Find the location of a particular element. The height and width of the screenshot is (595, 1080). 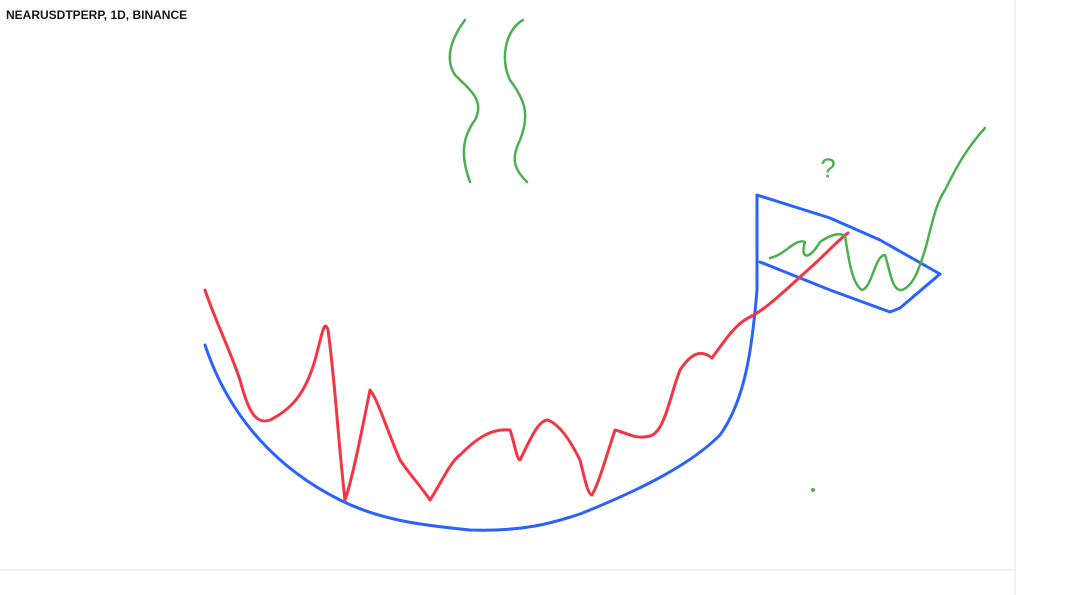

chart-title: NEARUSDTPERP, 1D, BINANCE is located at coordinates (96, 15).